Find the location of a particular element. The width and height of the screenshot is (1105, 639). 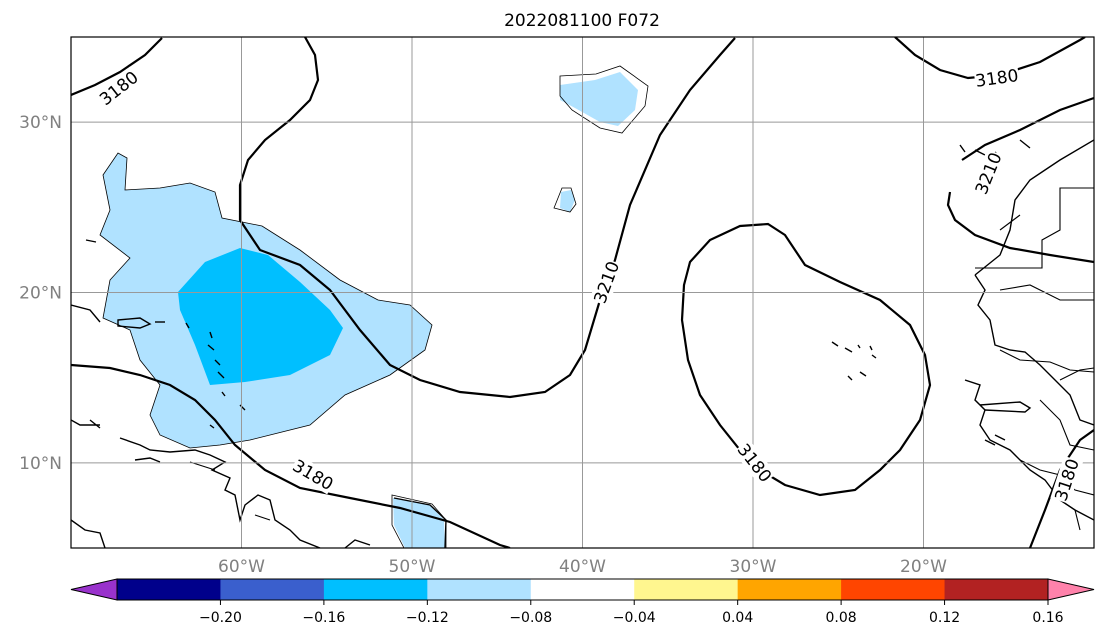

colorbar-tick-label: −0.12 is located at coordinates (427, 618).